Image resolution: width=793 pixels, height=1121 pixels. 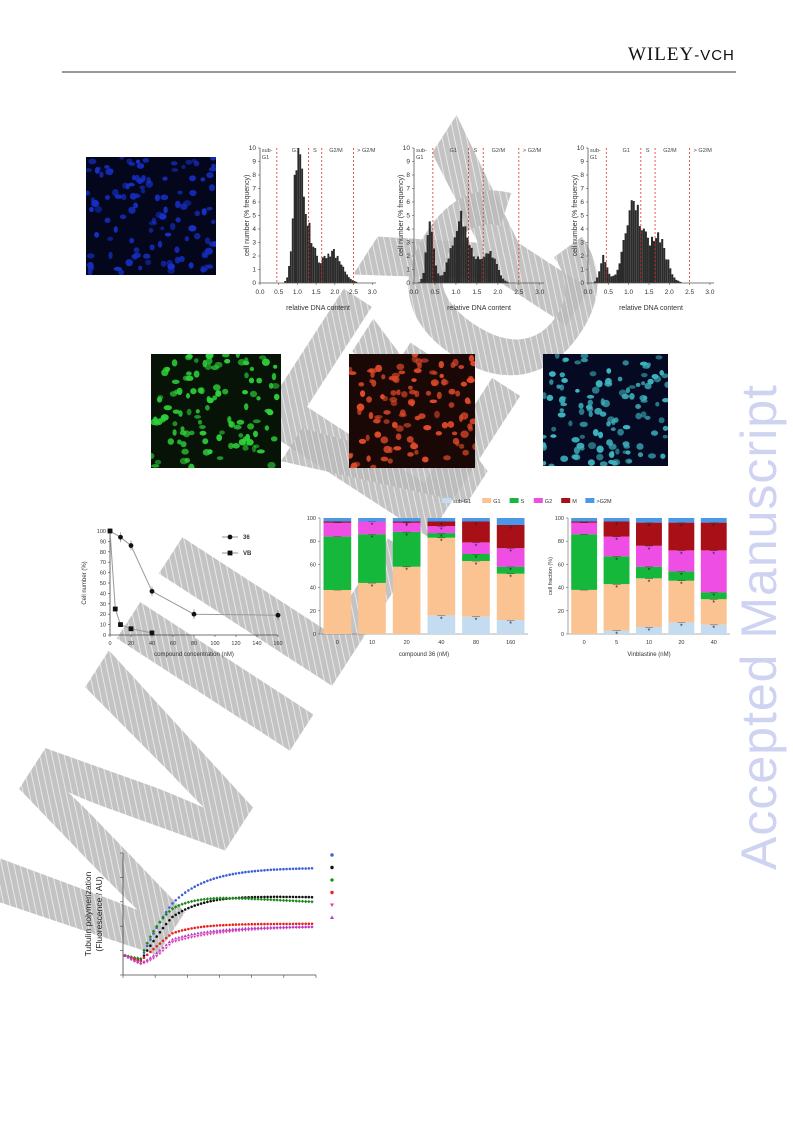 I want to click on y-tick-label: 9, so click(x=408, y=162).